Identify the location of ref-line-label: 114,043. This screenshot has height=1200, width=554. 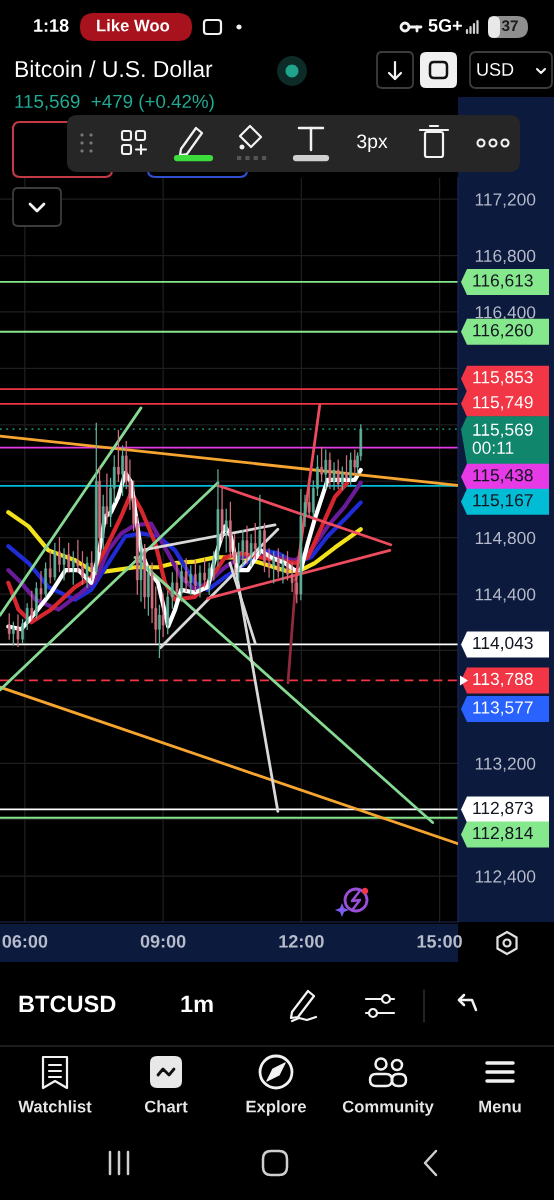
(503, 644).